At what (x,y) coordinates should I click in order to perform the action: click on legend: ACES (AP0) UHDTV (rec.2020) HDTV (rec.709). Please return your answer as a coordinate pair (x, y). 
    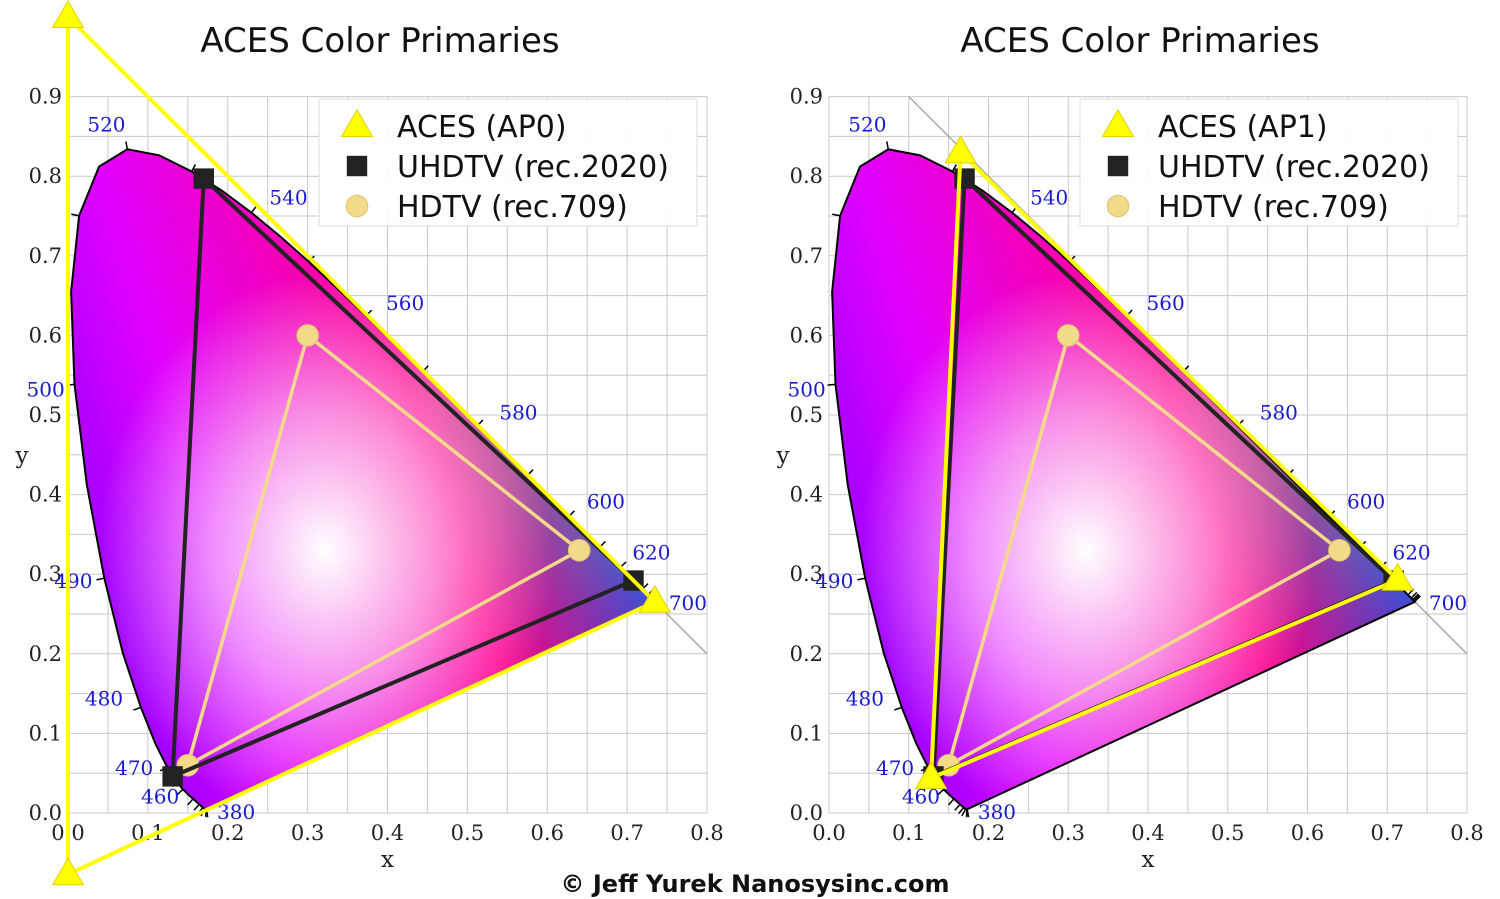
    Looking at the image, I should click on (508, 162).